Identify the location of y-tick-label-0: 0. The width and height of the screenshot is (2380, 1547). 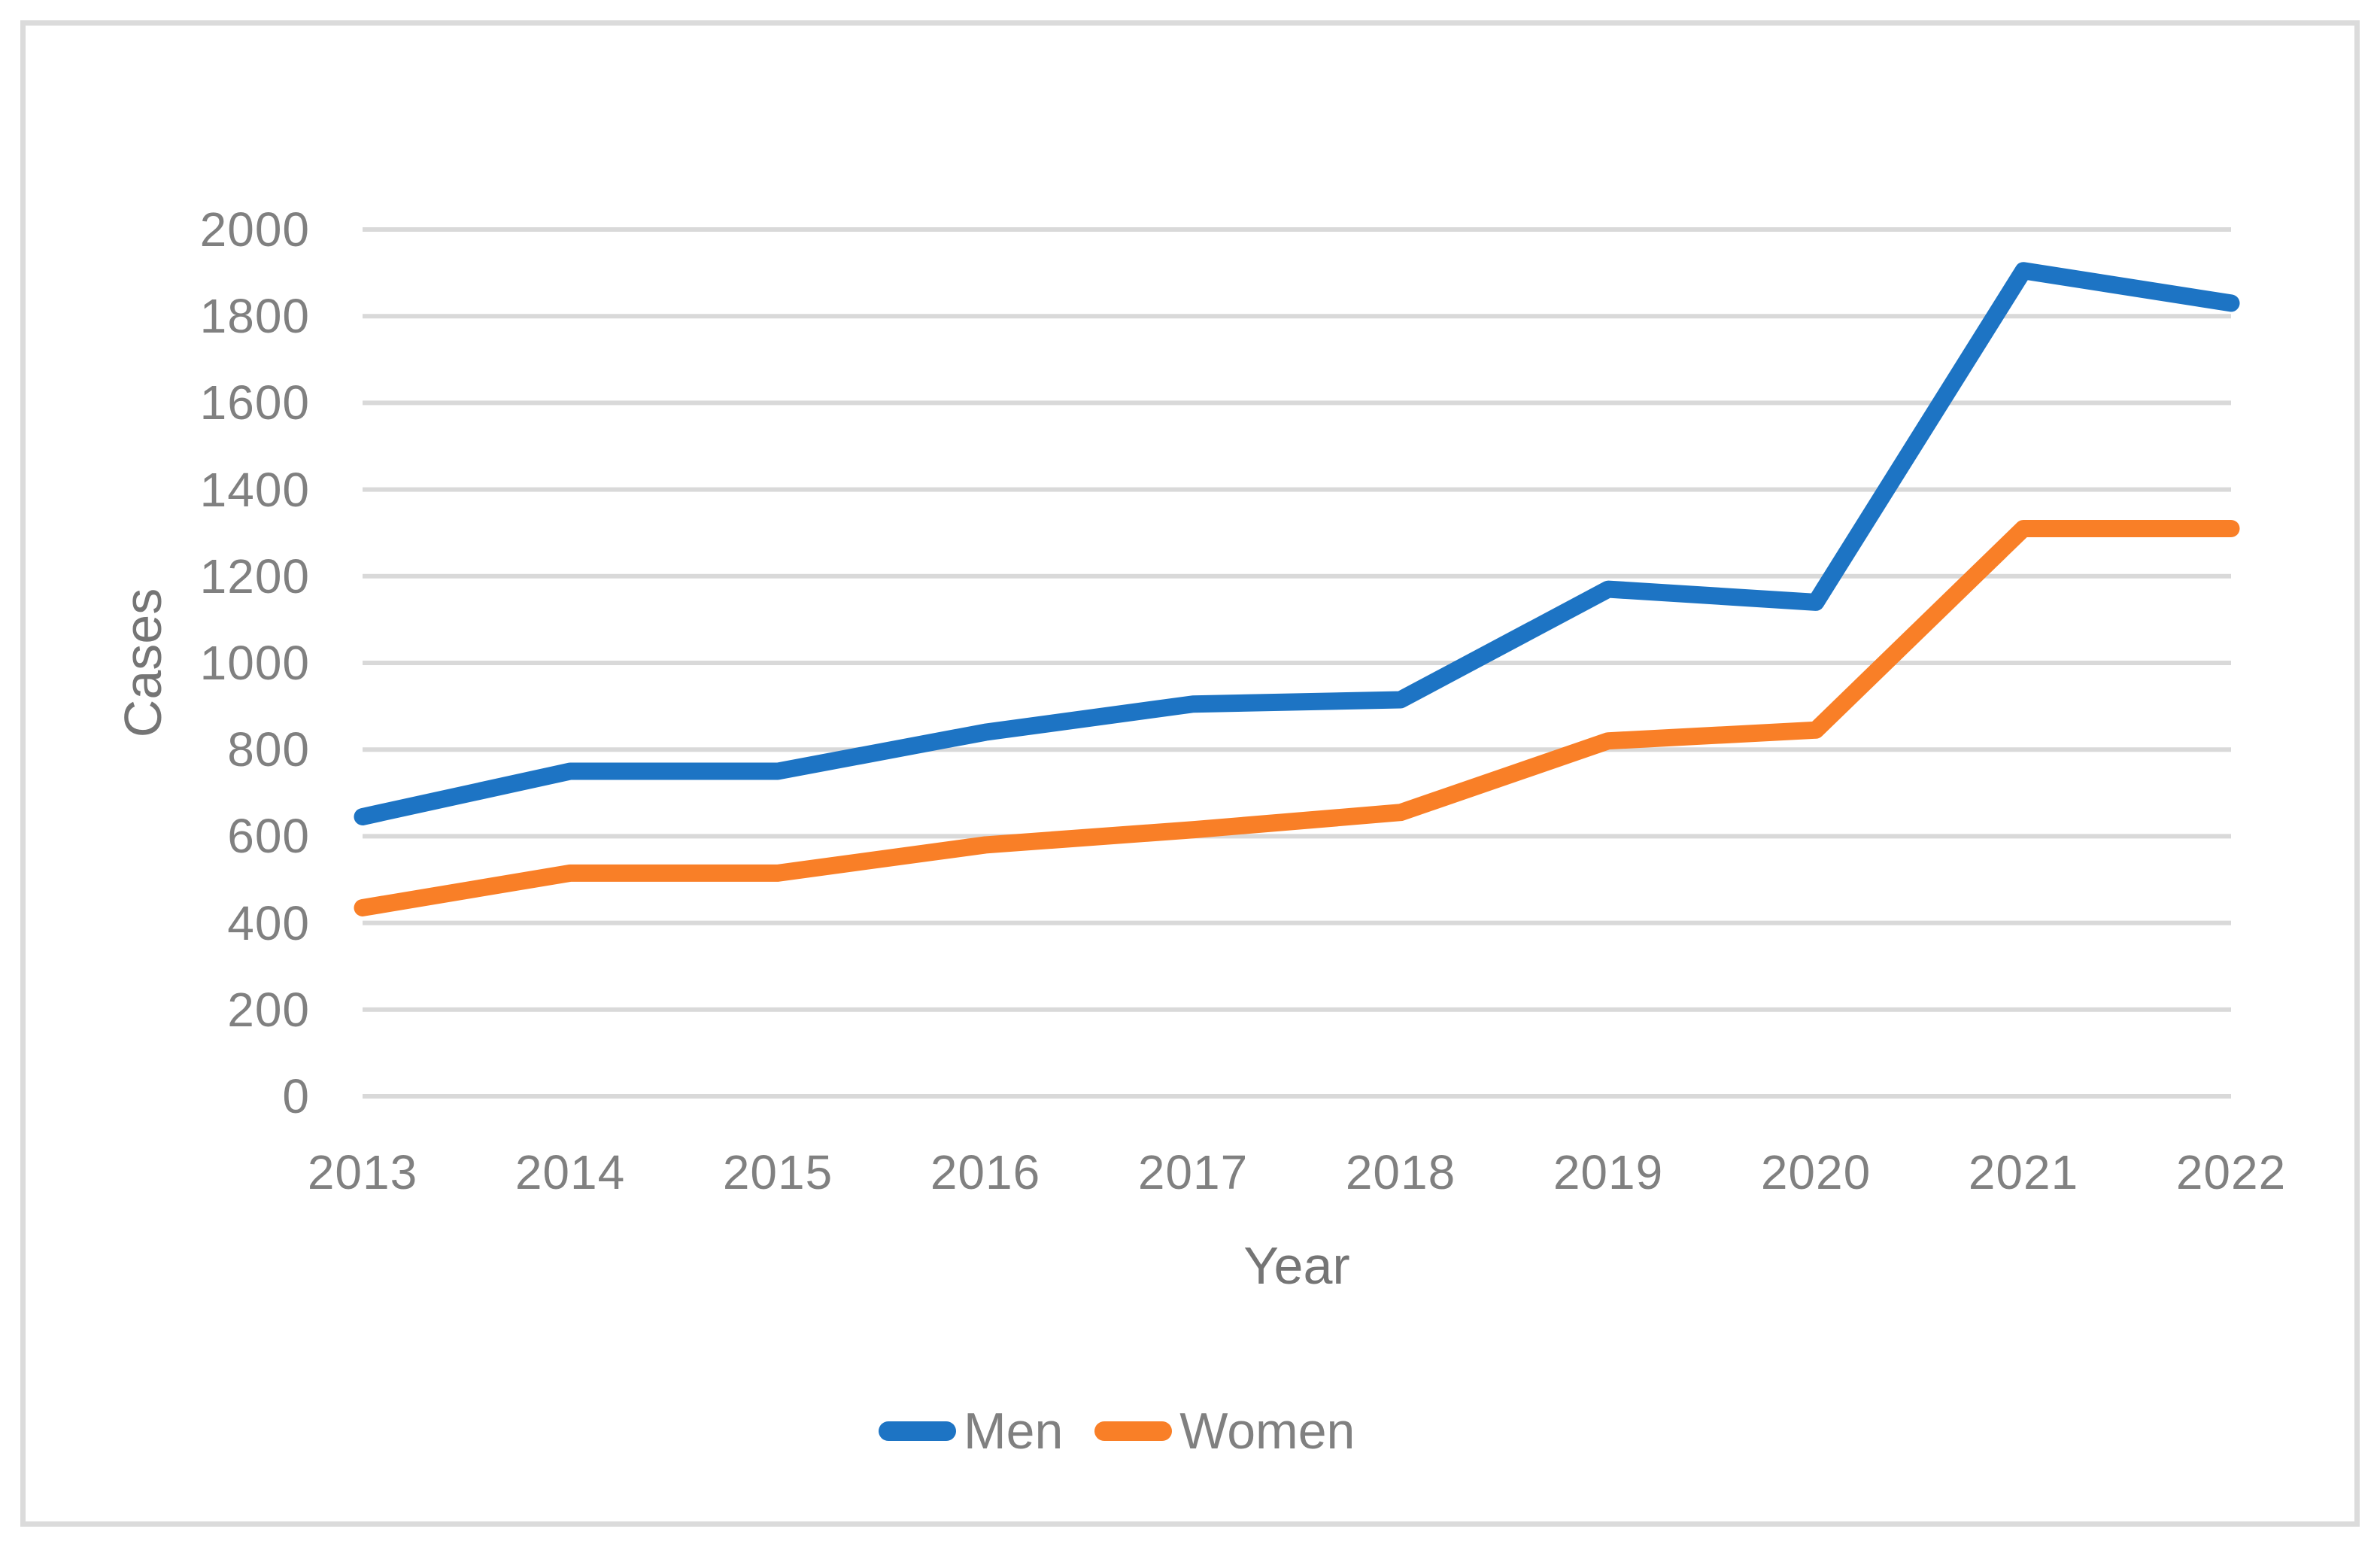
(296, 1096).